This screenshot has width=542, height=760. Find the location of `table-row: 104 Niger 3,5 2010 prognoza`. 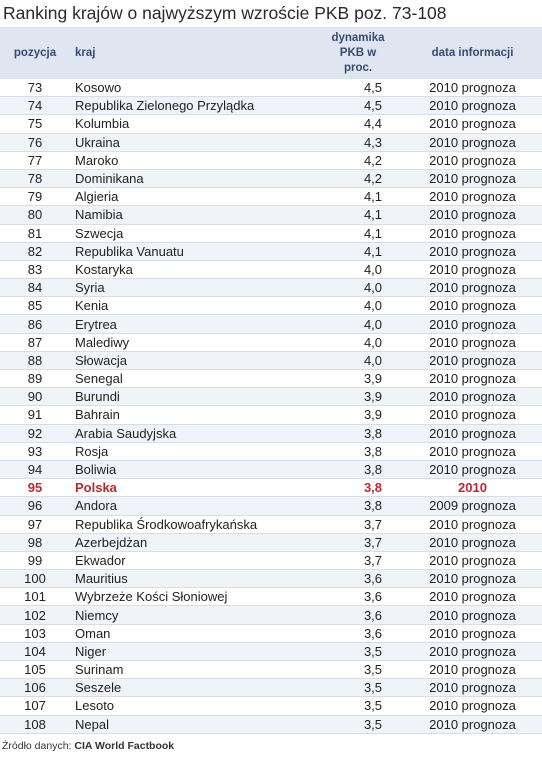

table-row: 104 Niger 3,5 2010 prognoza is located at coordinates (271, 652).